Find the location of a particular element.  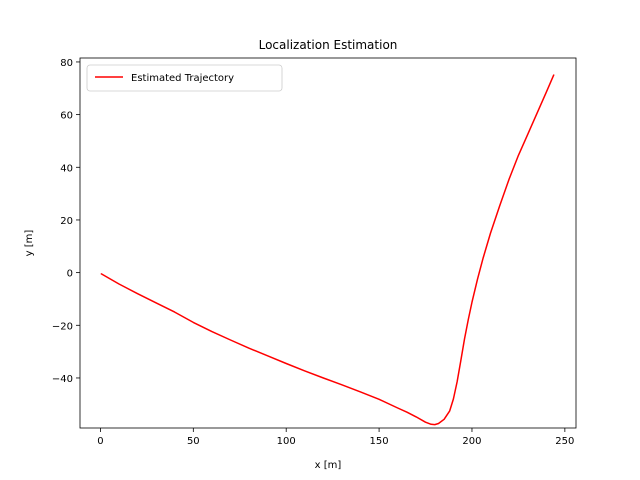

x-tick-label: 100 is located at coordinates (286, 441).